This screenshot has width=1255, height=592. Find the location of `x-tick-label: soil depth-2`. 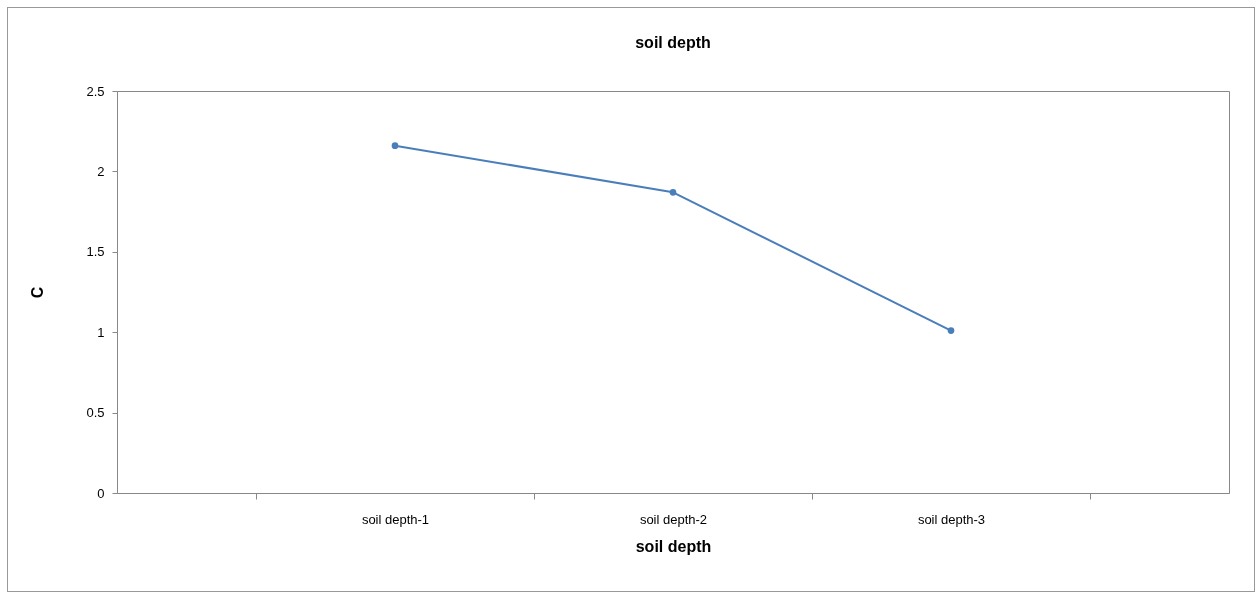

x-tick-label: soil depth-2 is located at coordinates (673, 519).